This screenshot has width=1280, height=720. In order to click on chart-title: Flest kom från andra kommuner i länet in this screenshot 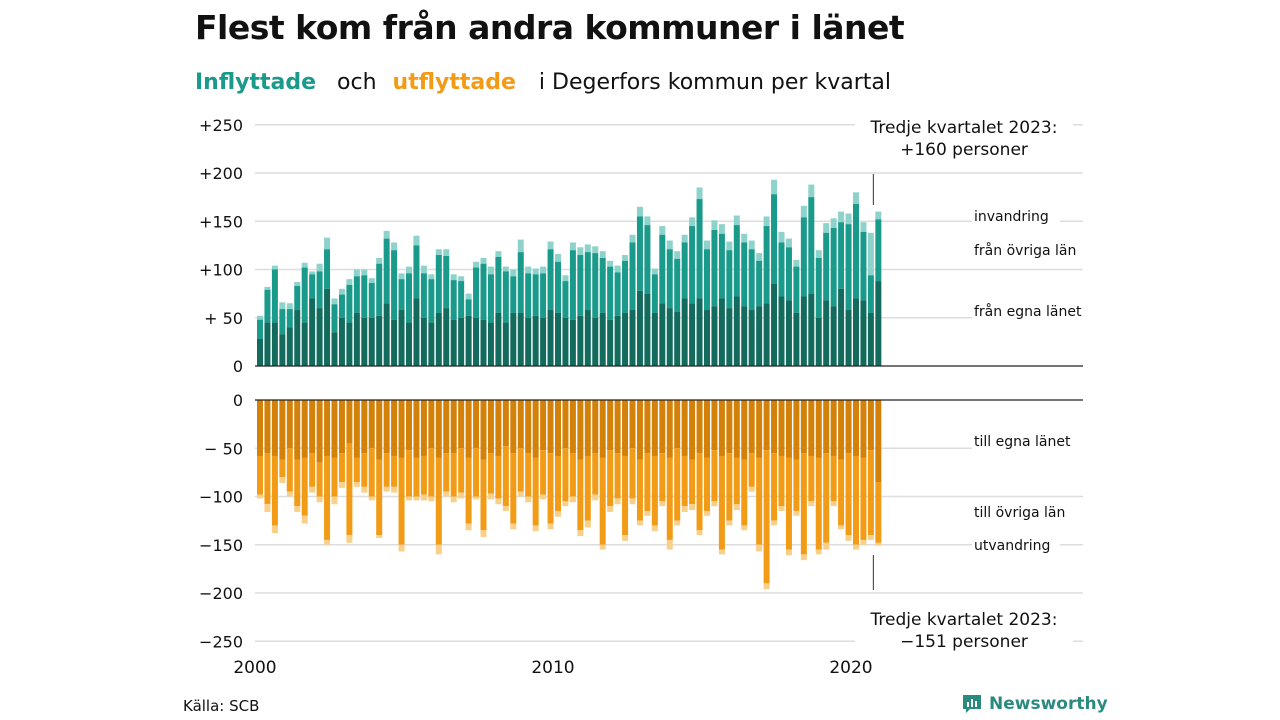, I will do `click(550, 27)`.